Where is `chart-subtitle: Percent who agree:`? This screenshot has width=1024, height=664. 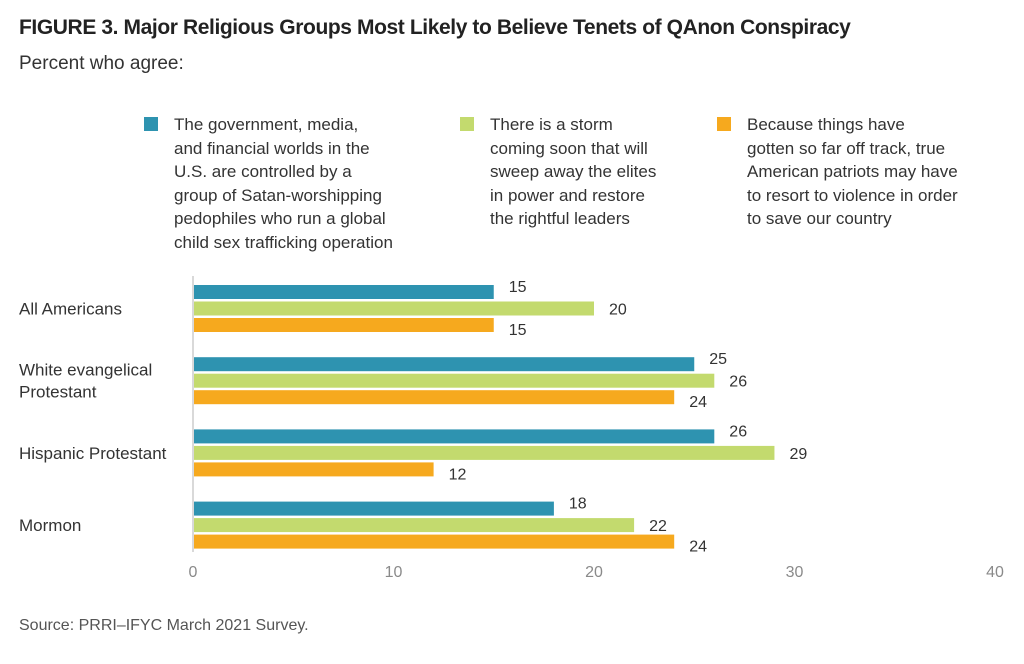 chart-subtitle: Percent who agree: is located at coordinates (101, 63).